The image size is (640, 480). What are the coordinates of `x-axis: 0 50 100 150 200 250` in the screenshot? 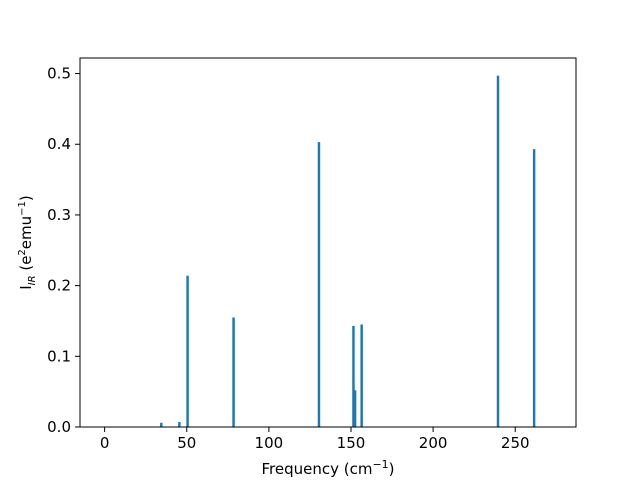 It's located at (315, 439).